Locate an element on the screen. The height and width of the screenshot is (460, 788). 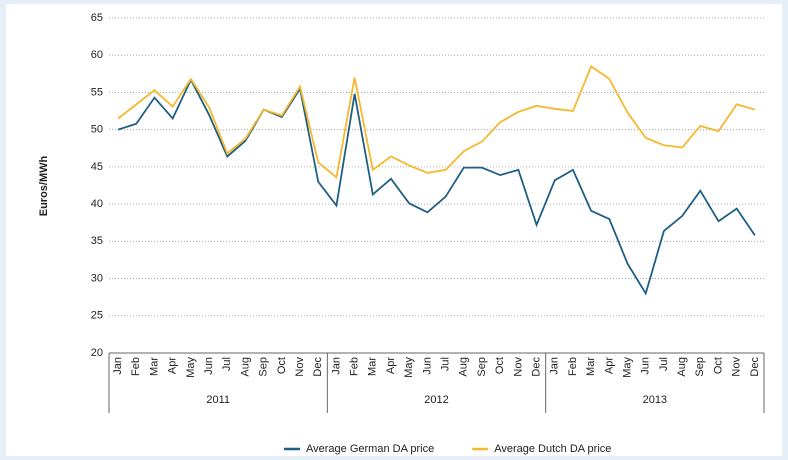
x-group-label: 2012 is located at coordinates (436, 400).